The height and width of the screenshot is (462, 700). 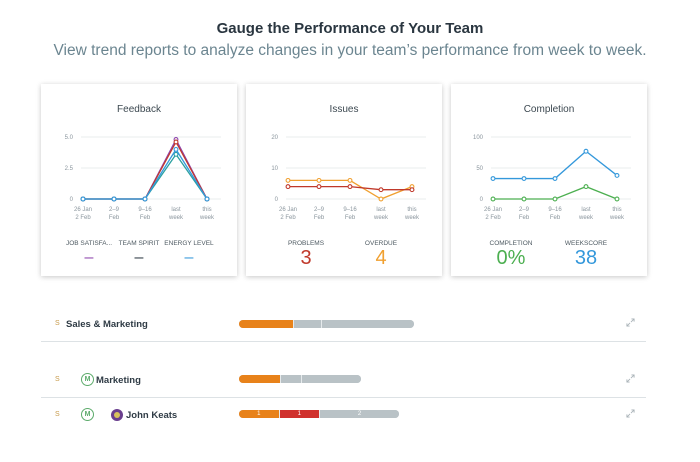 I want to click on y-tick-label: 10, so click(x=274, y=169).